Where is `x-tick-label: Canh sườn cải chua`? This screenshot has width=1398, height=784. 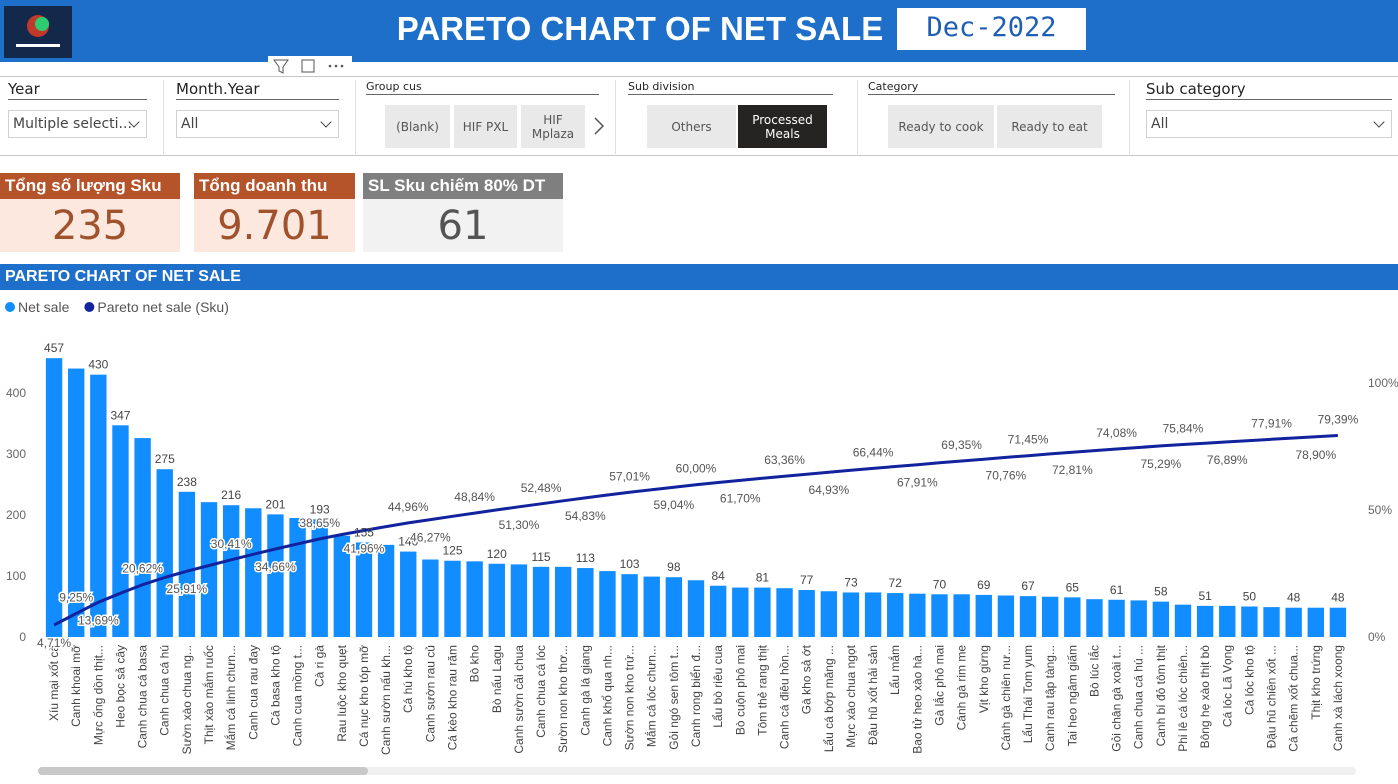
x-tick-label: Canh sườn cải chua is located at coordinates (519, 699).